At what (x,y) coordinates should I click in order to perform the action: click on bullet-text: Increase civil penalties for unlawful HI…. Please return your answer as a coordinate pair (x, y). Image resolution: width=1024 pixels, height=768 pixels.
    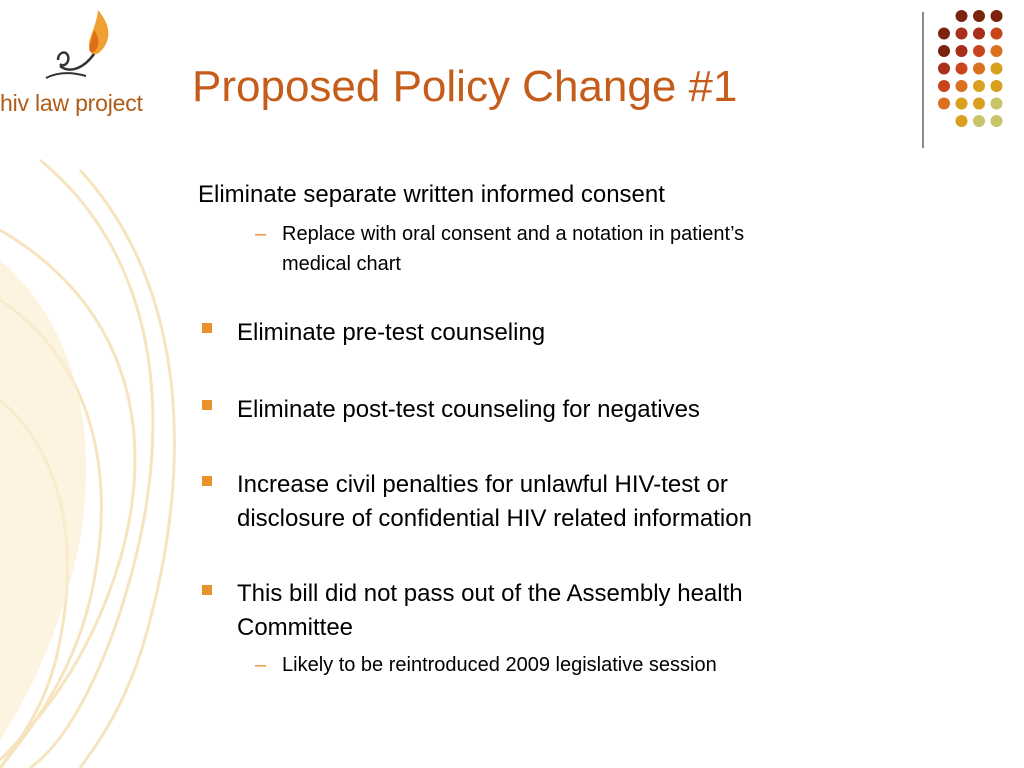
    Looking at the image, I should click on (482, 484).